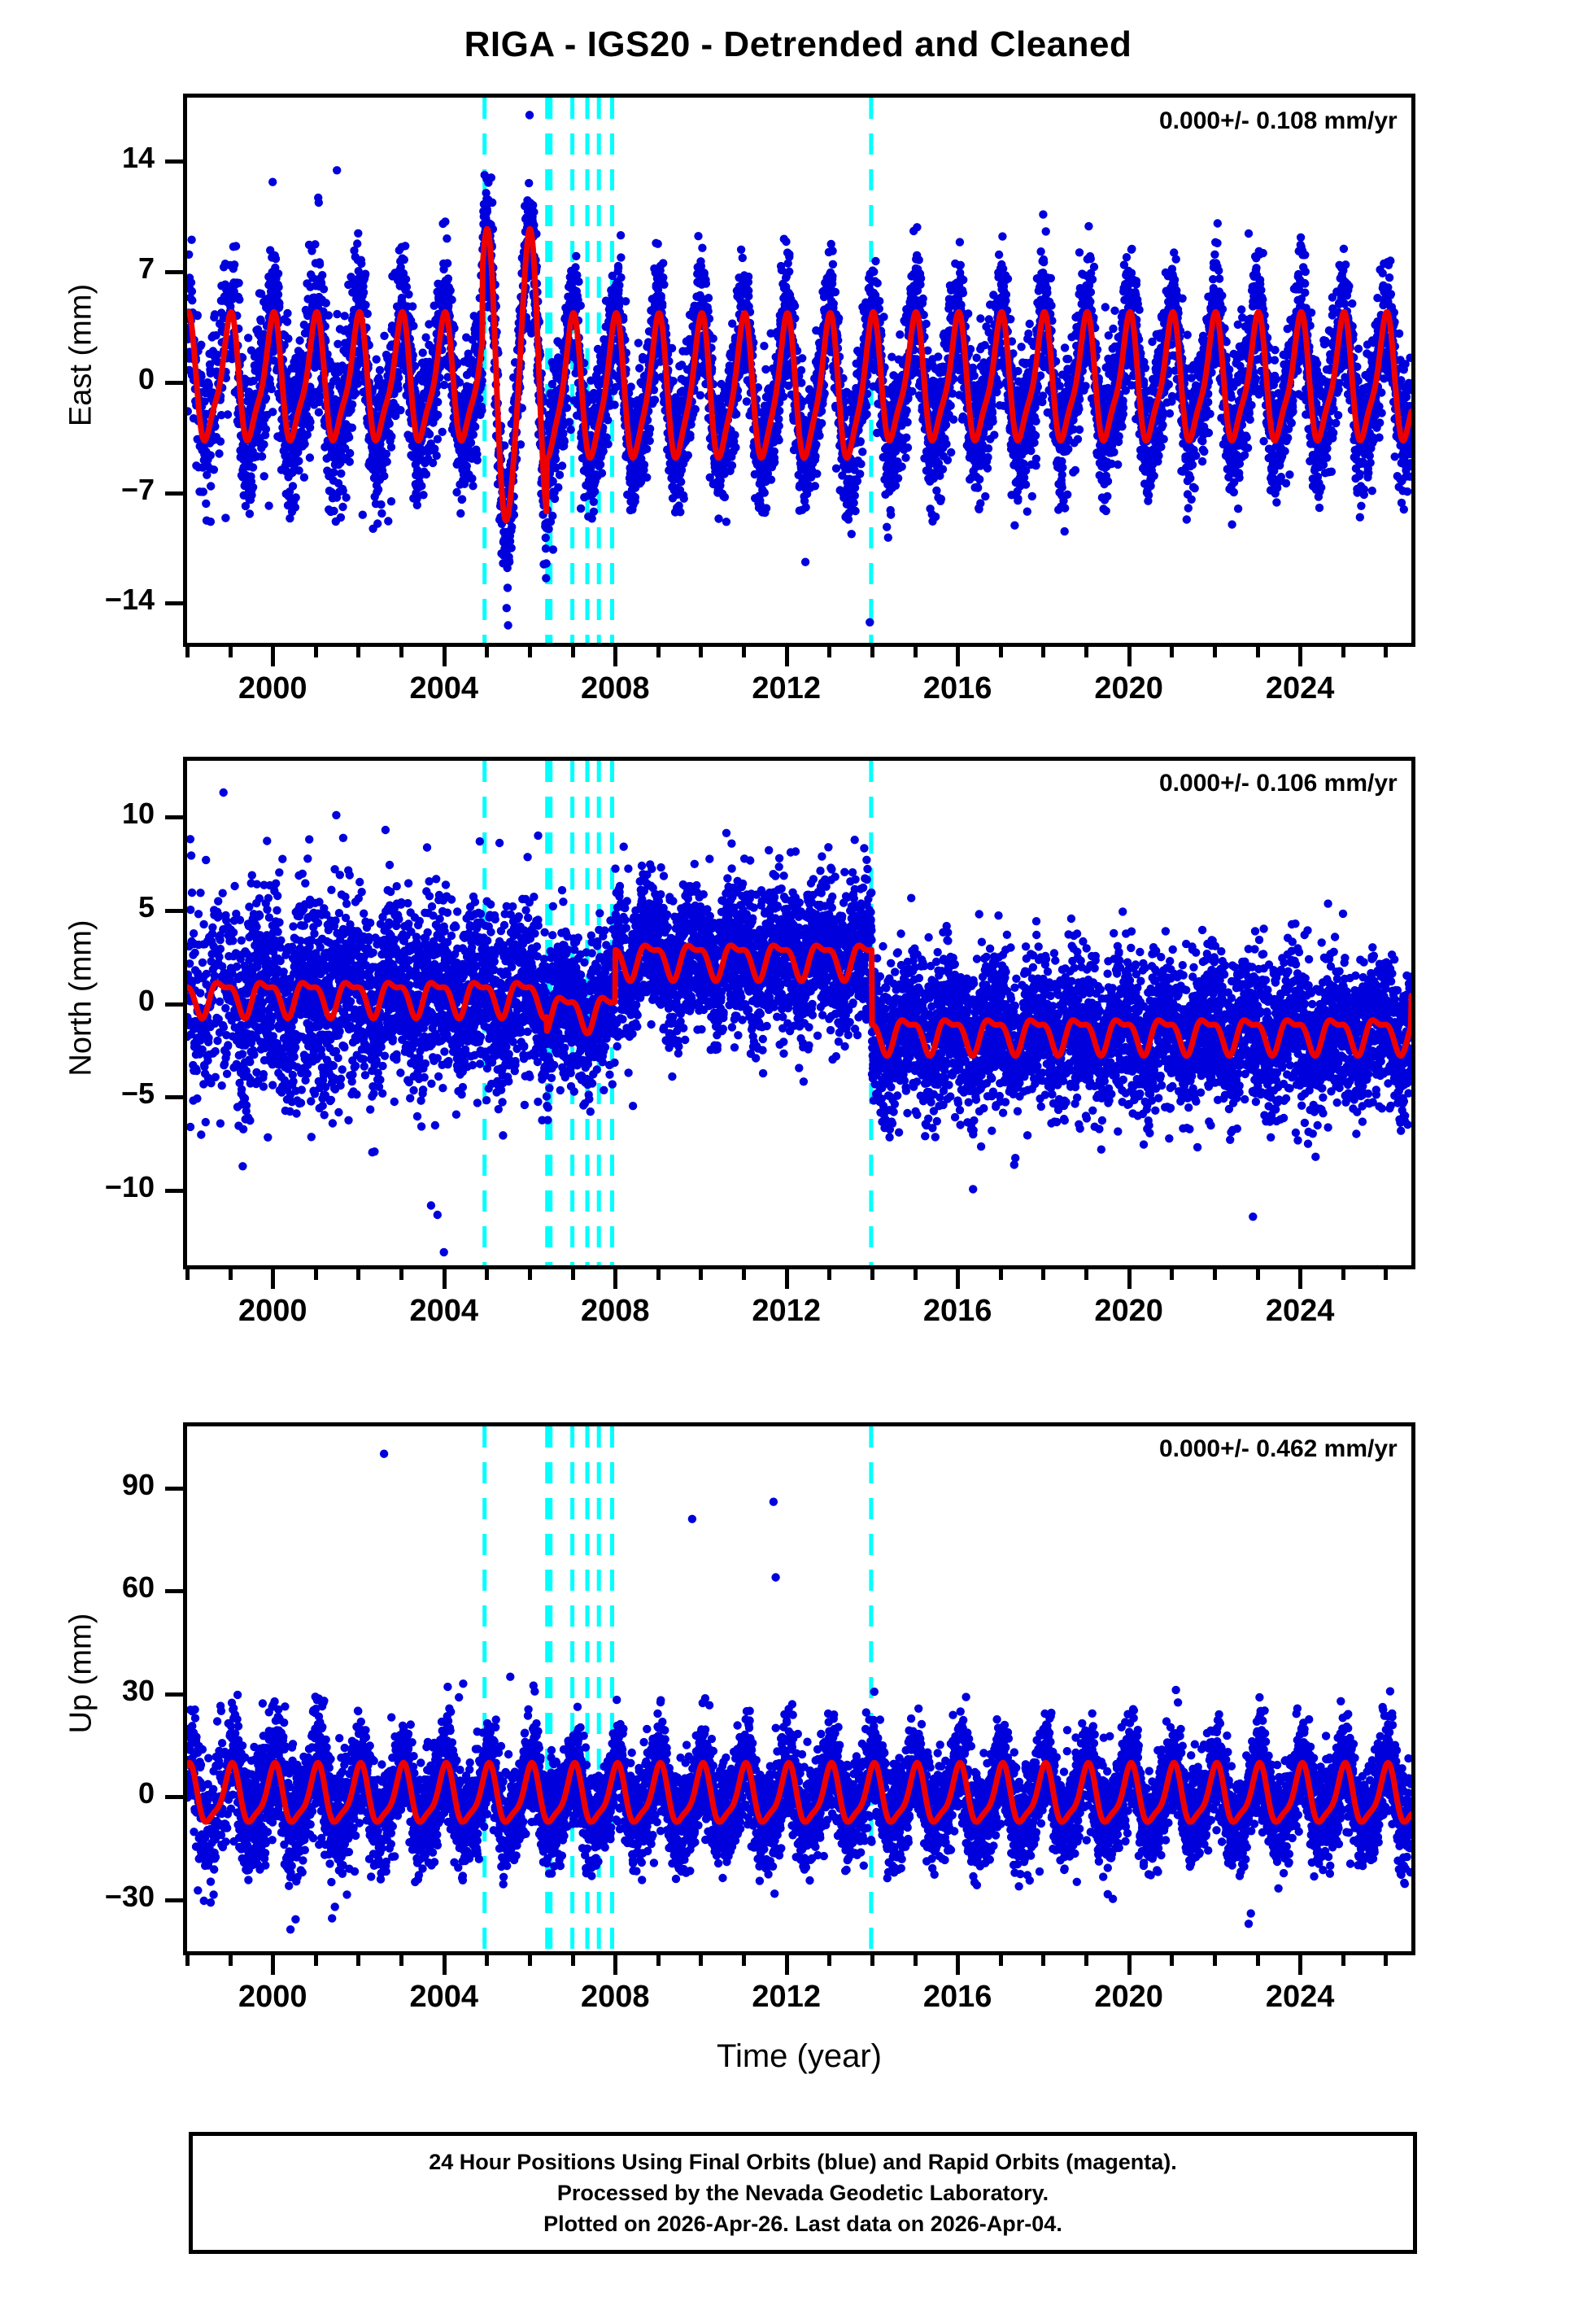  I want to click on y-tick-label: 5, so click(79, 907).